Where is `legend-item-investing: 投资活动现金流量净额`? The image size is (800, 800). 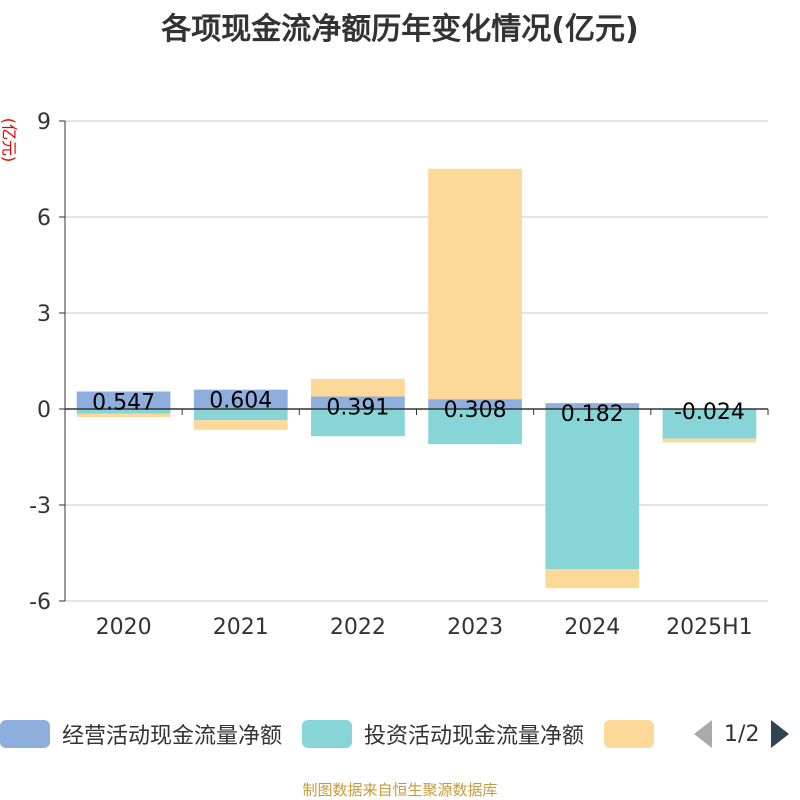 legend-item-investing: 投资活动现金流量净额 is located at coordinates (443, 734).